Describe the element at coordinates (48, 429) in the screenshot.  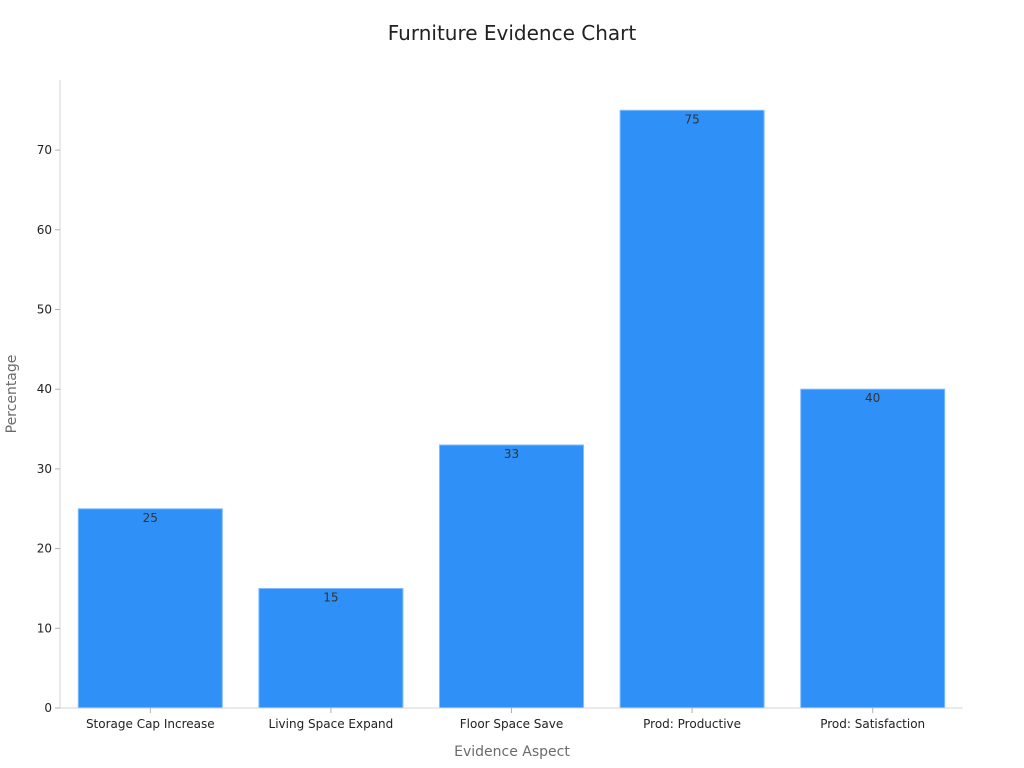
I see `y-ticks-layer: 0 10 20 30 40 50 60 70` at that location.